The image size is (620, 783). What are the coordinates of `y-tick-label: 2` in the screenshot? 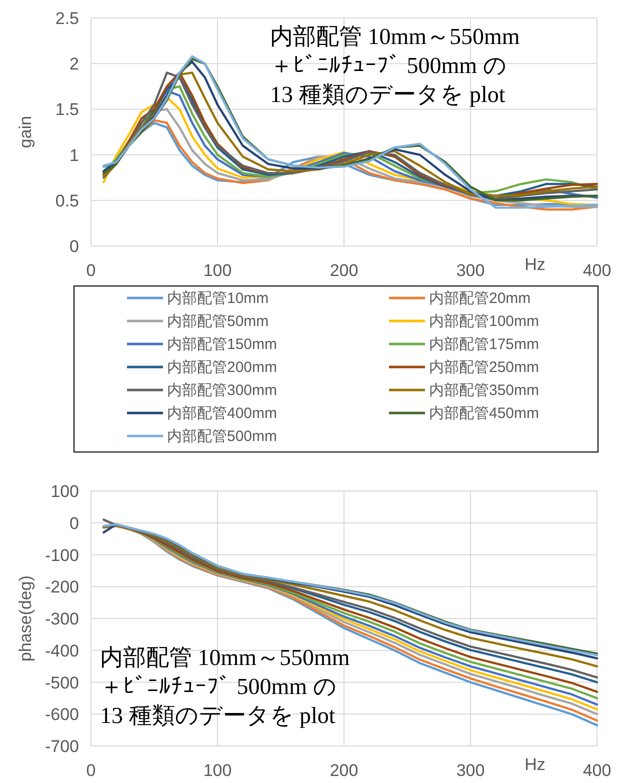 It's located at (74, 64).